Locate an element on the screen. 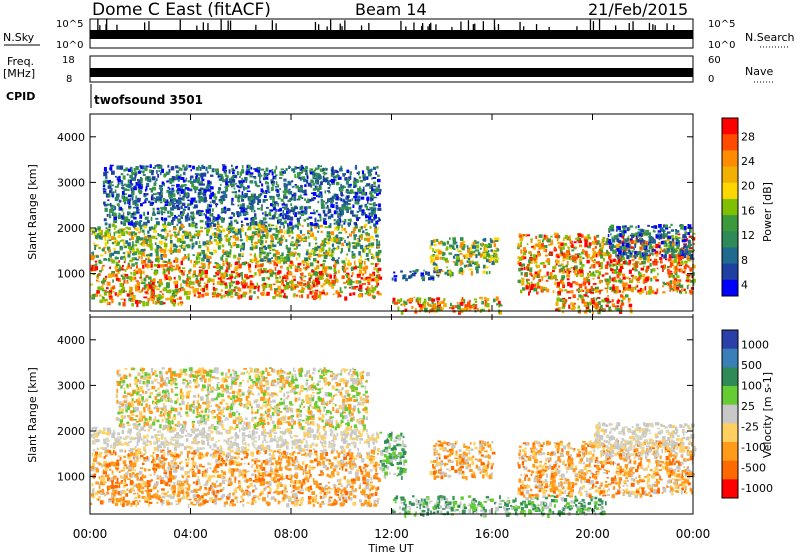 The image size is (800, 554). nsky-trace is located at coordinates (391, 34).